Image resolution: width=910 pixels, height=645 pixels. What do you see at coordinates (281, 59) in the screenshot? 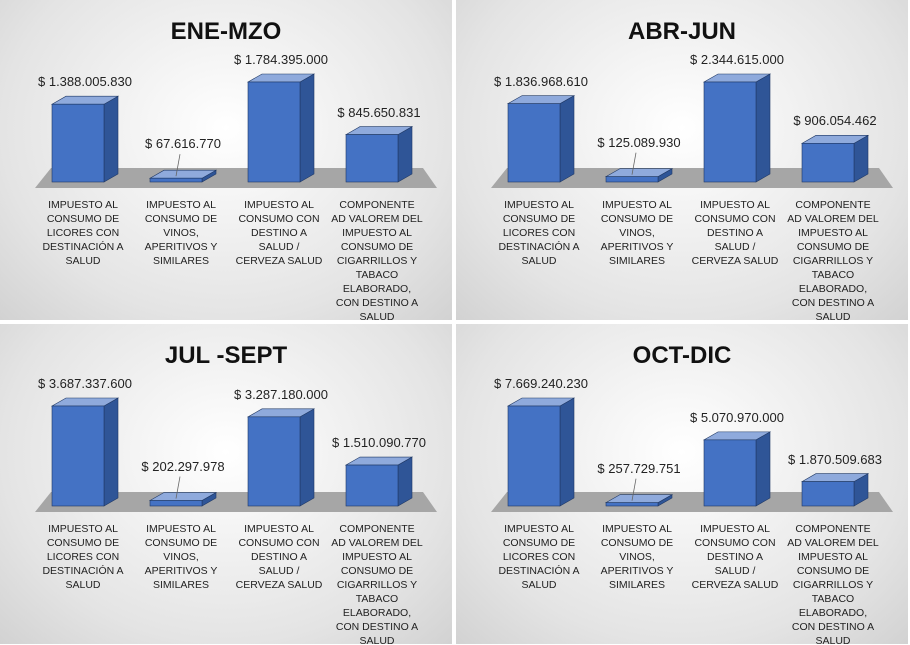
I see `value-label: $ 1.784.395.000` at bounding box center [281, 59].